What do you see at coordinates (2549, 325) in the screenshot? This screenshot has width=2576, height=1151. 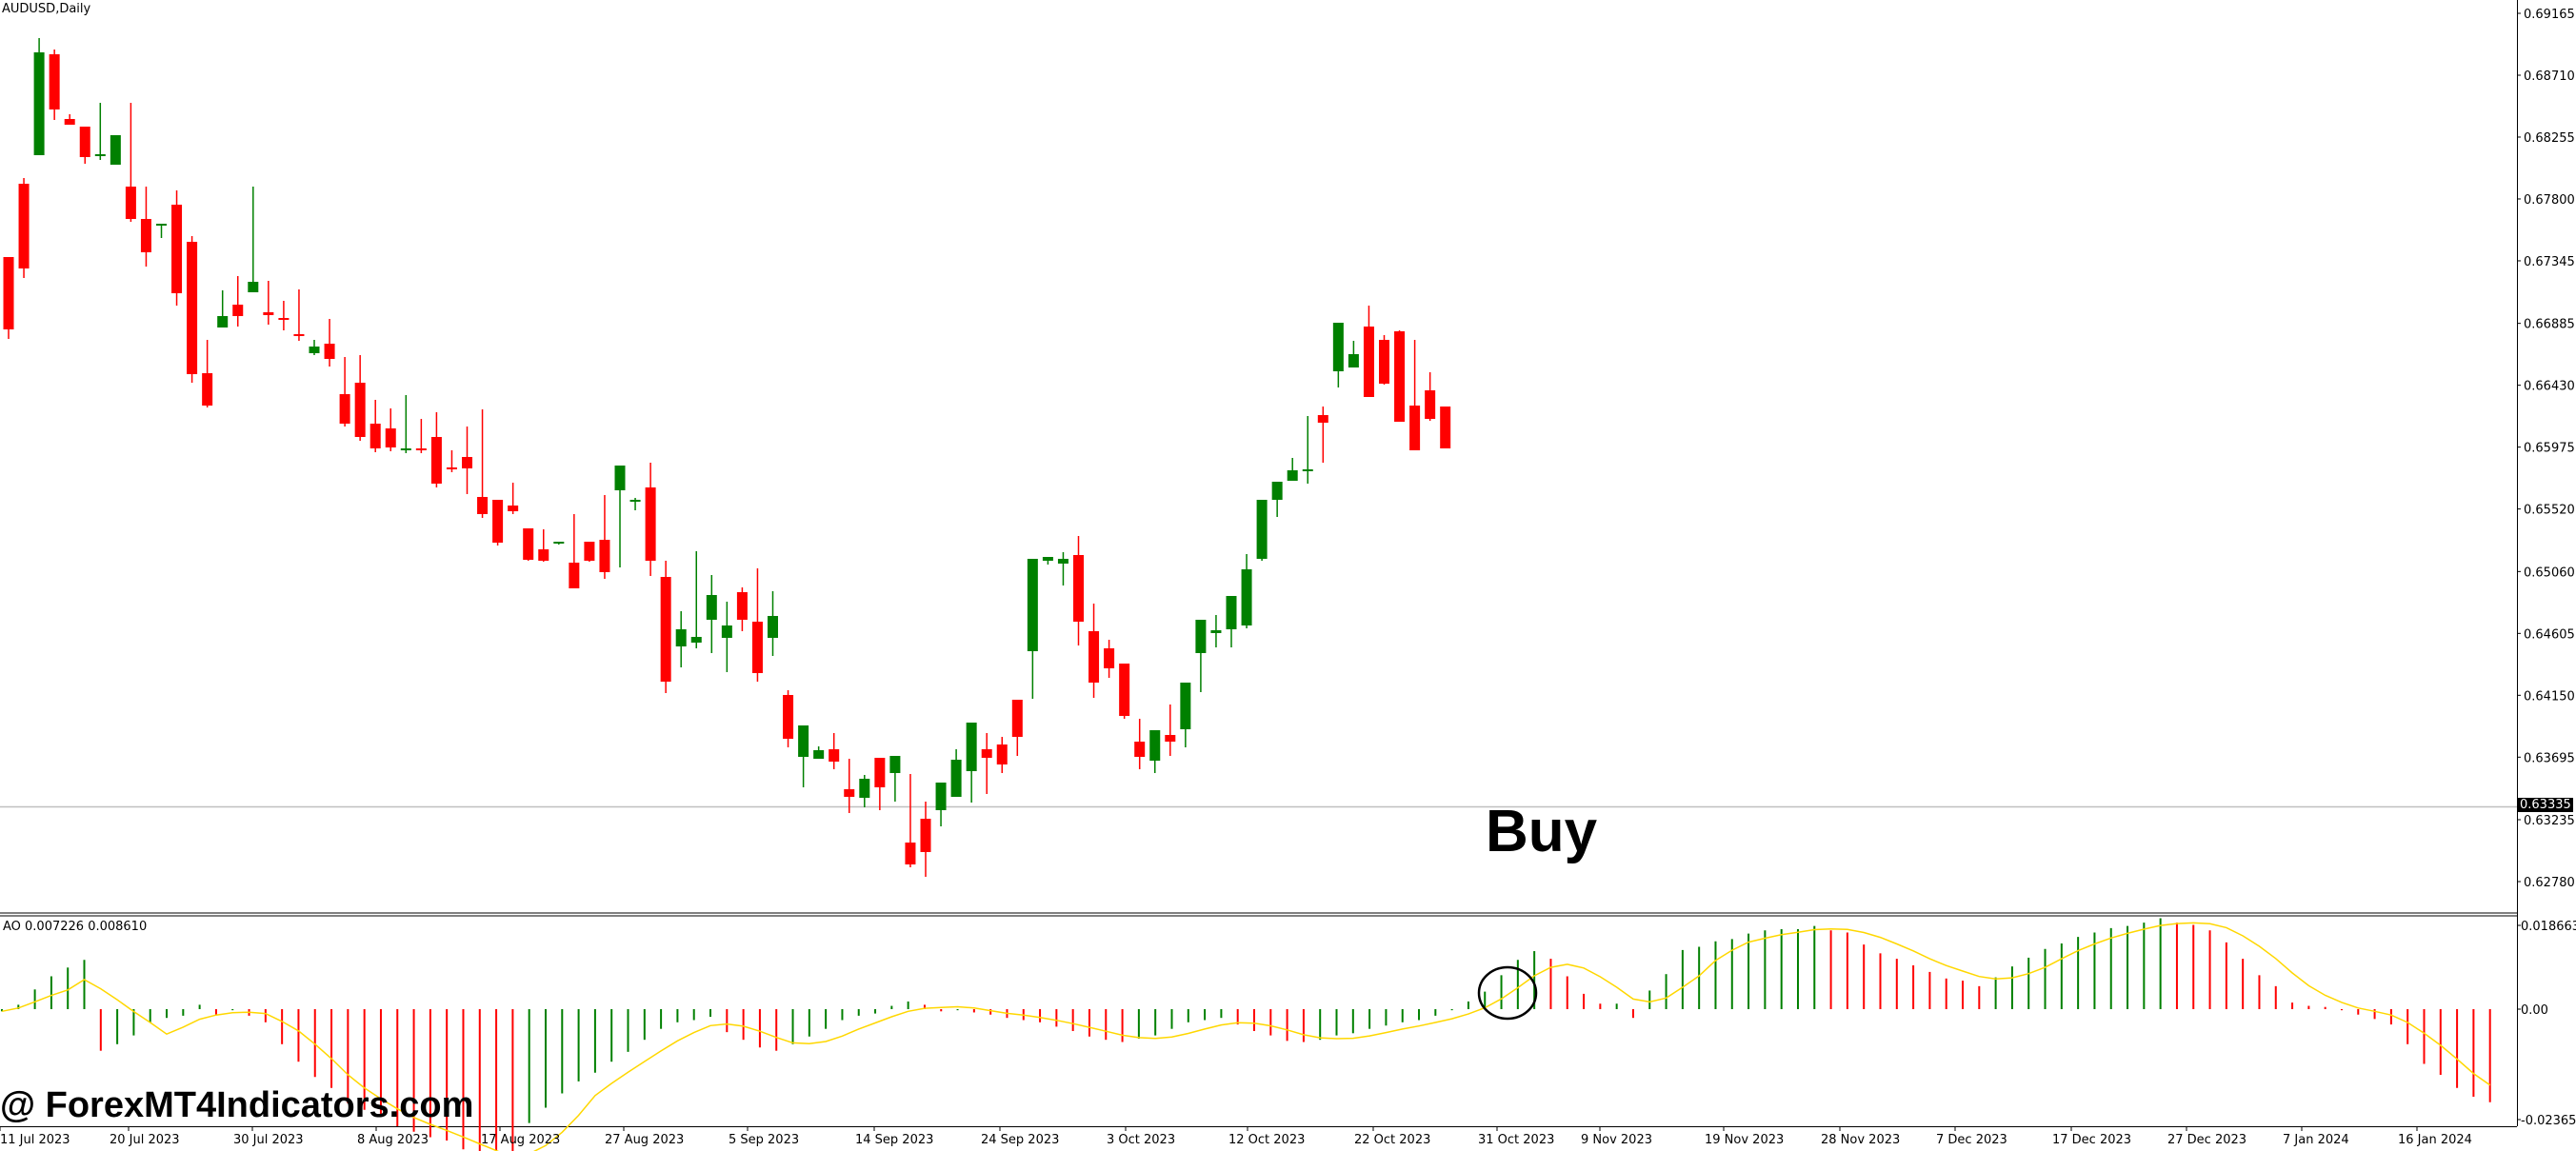 I see `price-tick-label: 0.66885` at bounding box center [2549, 325].